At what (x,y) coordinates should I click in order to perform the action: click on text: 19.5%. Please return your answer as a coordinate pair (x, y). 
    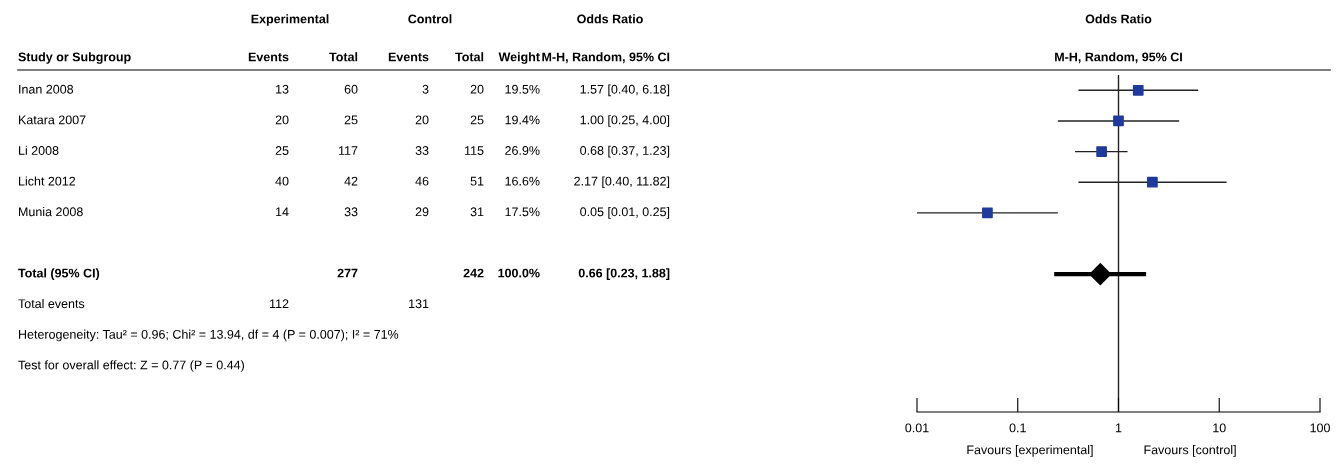
    Looking at the image, I should click on (522, 89).